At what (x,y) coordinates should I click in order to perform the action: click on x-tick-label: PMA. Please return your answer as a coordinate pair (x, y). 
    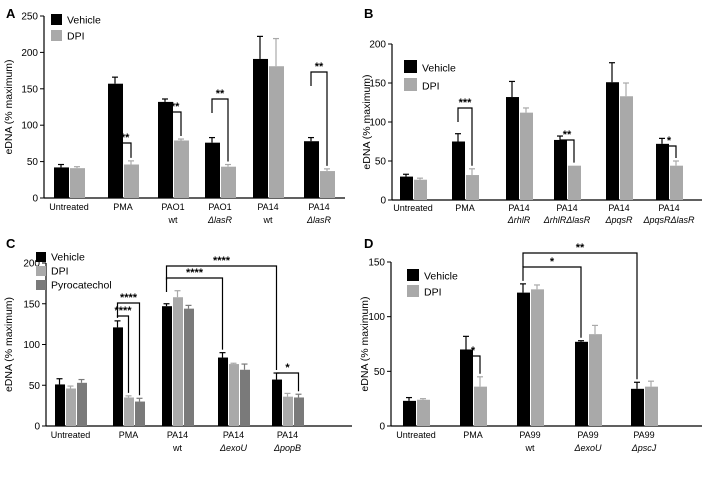
    Looking at the image, I should click on (465, 208).